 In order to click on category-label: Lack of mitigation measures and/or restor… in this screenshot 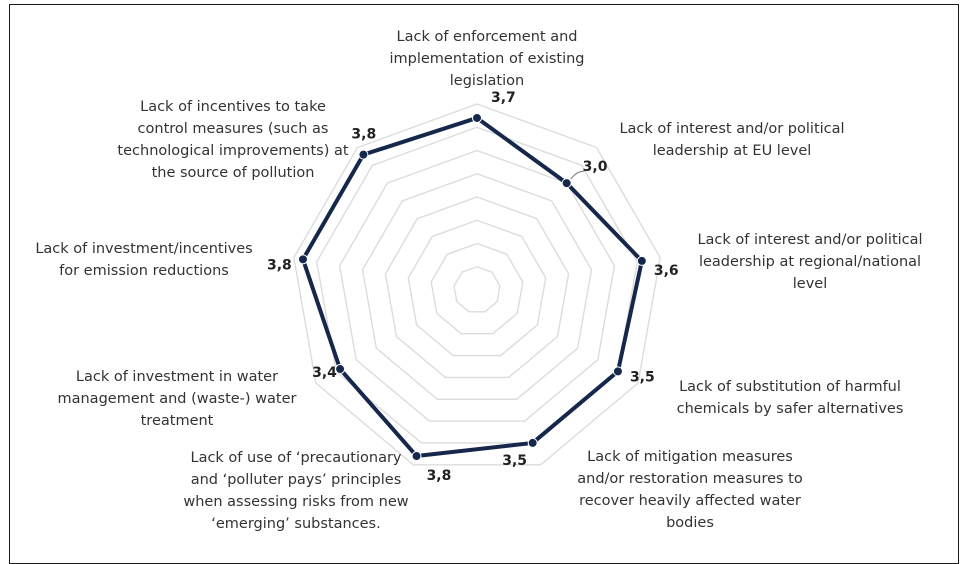, I will do `click(690, 490)`.